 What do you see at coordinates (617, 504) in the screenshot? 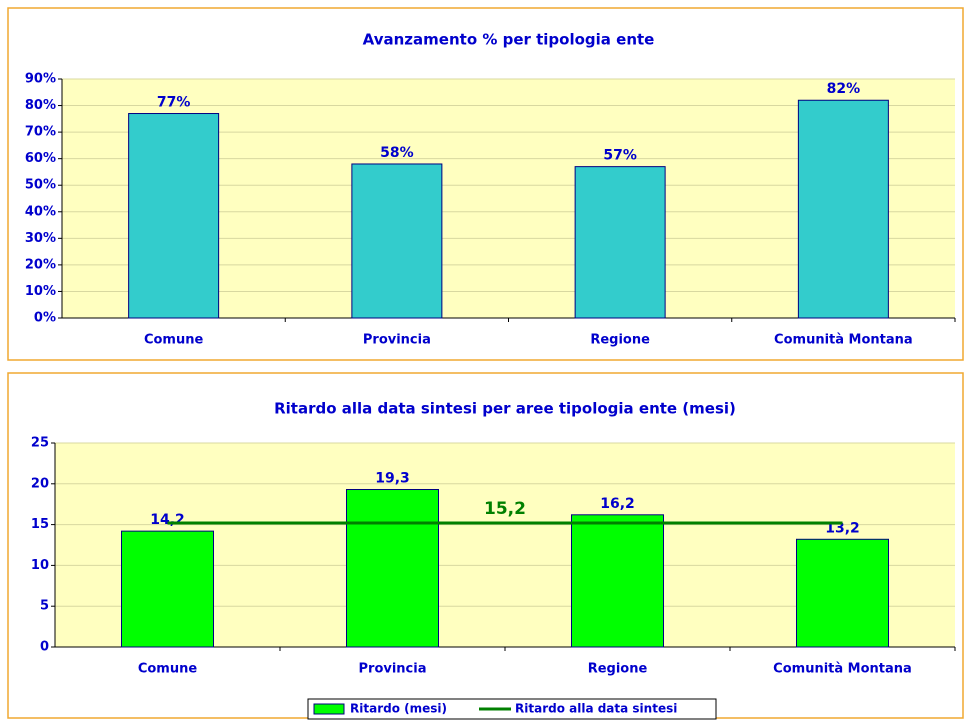
I see `data-label: 16,2` at bounding box center [617, 504].